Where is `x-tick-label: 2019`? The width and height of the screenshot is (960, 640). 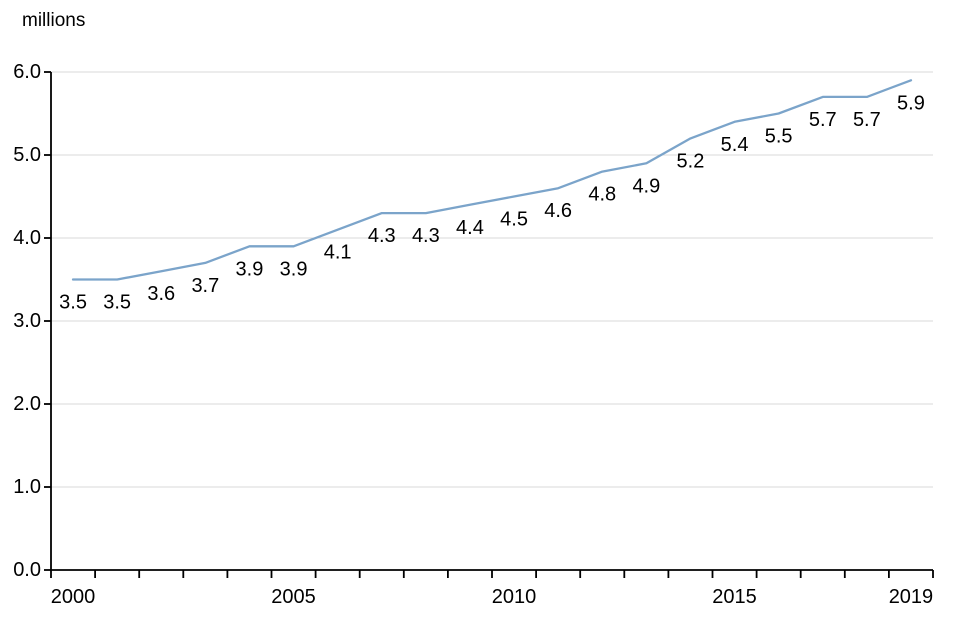
x-tick-label: 2019 is located at coordinates (911, 597).